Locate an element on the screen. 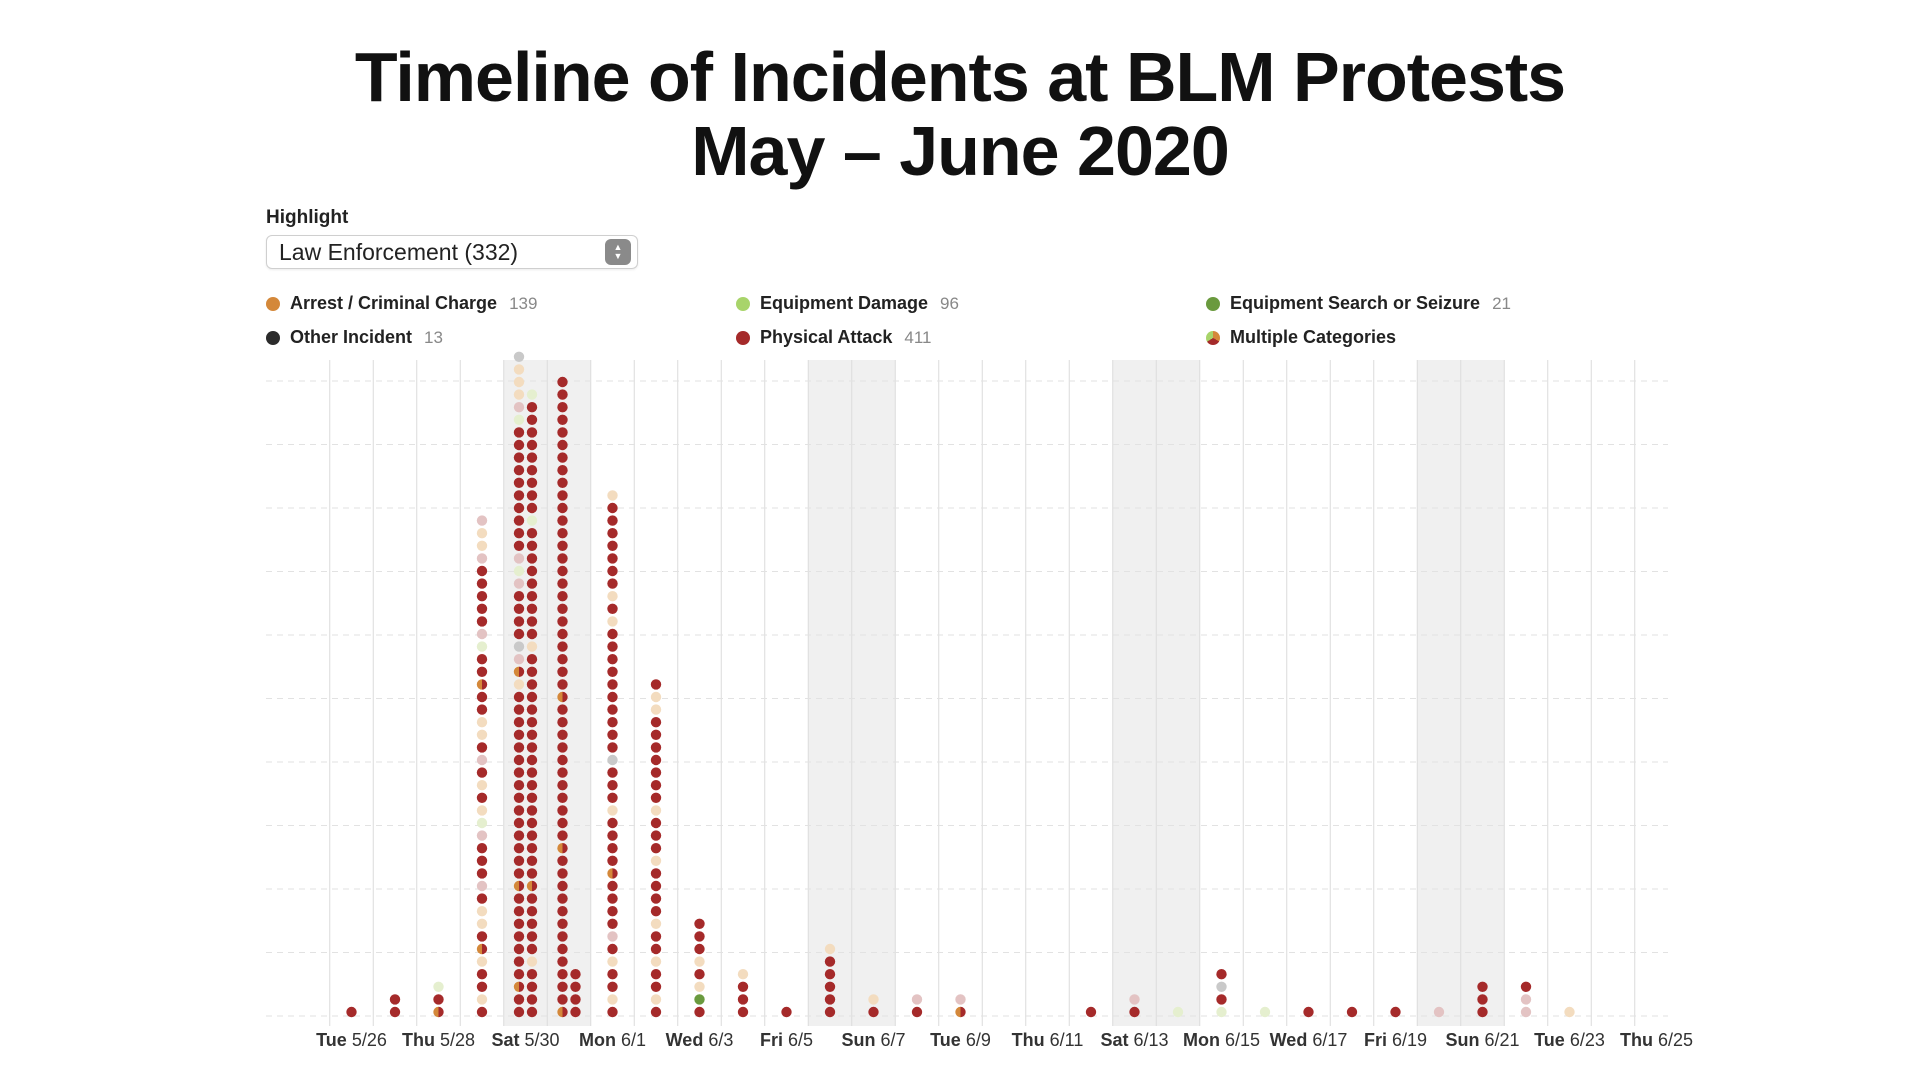  legend-item-multiple: Multiple Categories is located at coordinates (1301, 337).